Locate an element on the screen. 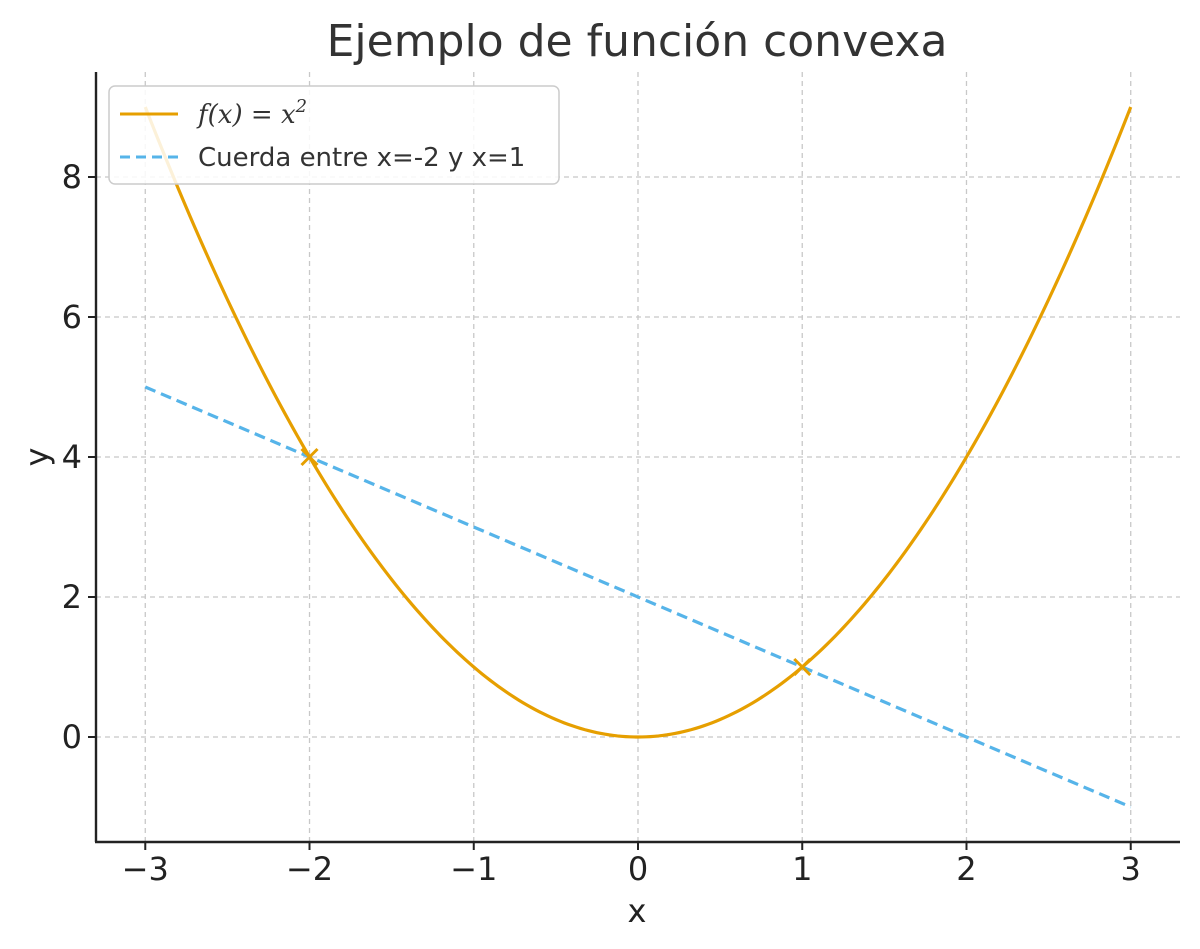 This screenshot has height=949, width=1200. x-tick-label: 2 is located at coordinates (966, 869).